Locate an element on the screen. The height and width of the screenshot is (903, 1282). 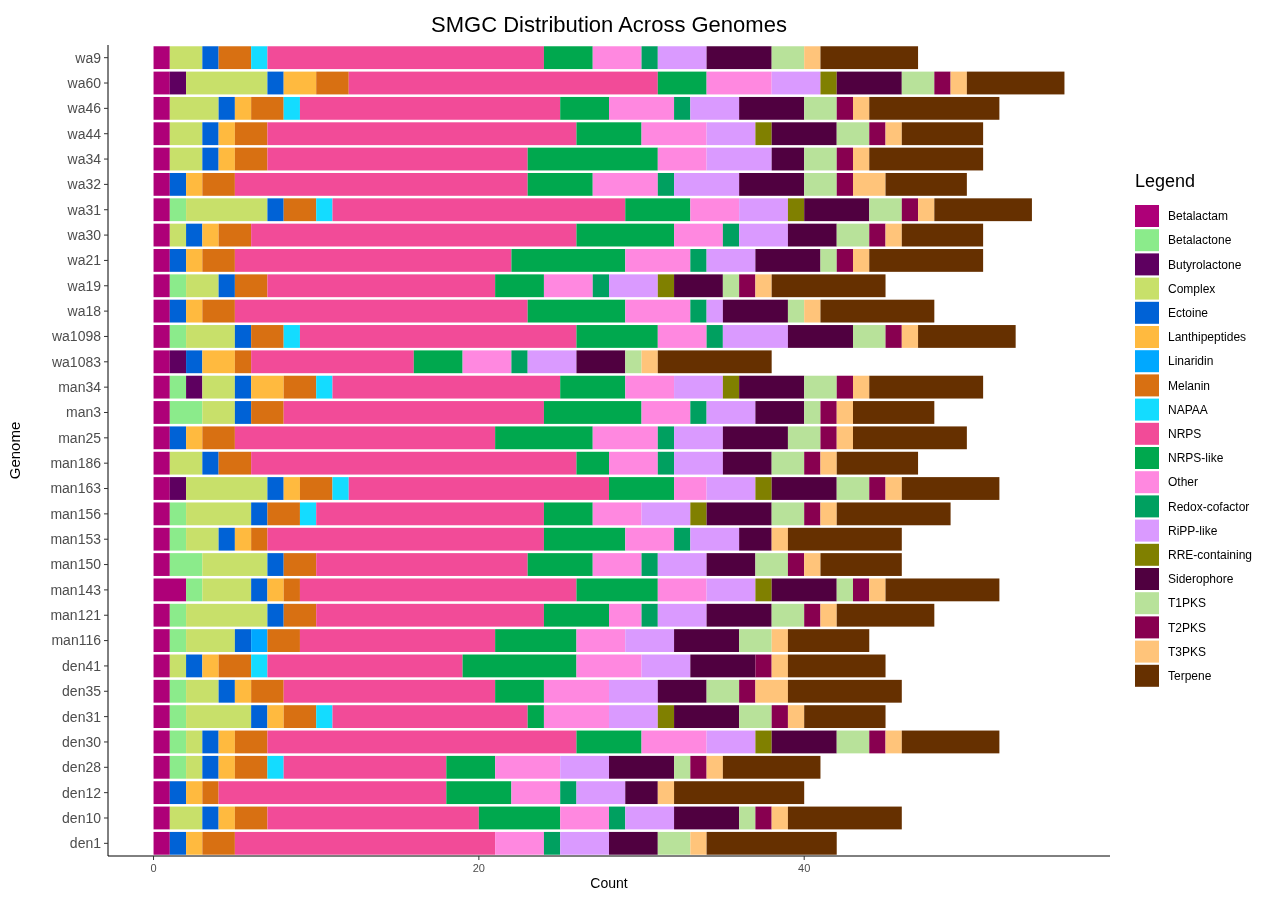
y-tick-label: man25 is located at coordinates (80, 437).